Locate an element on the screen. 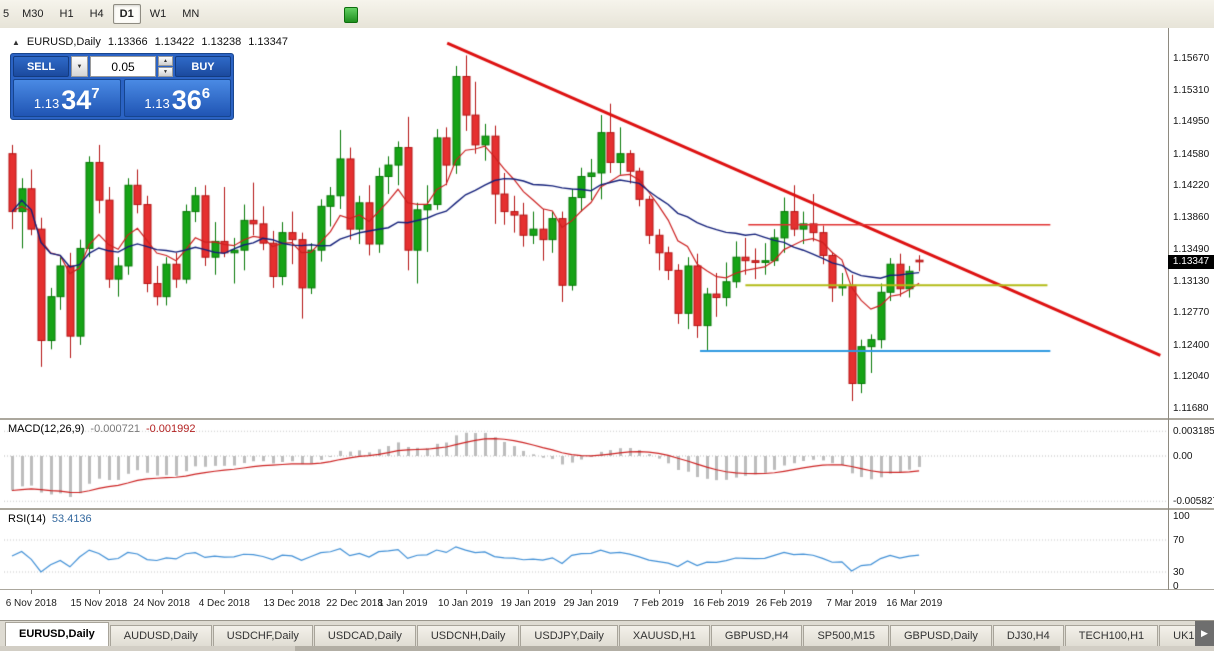 Image resolution: width=1214 pixels, height=651 pixels. date-axis-label: 24 Nov 2018 is located at coordinates (161, 603).